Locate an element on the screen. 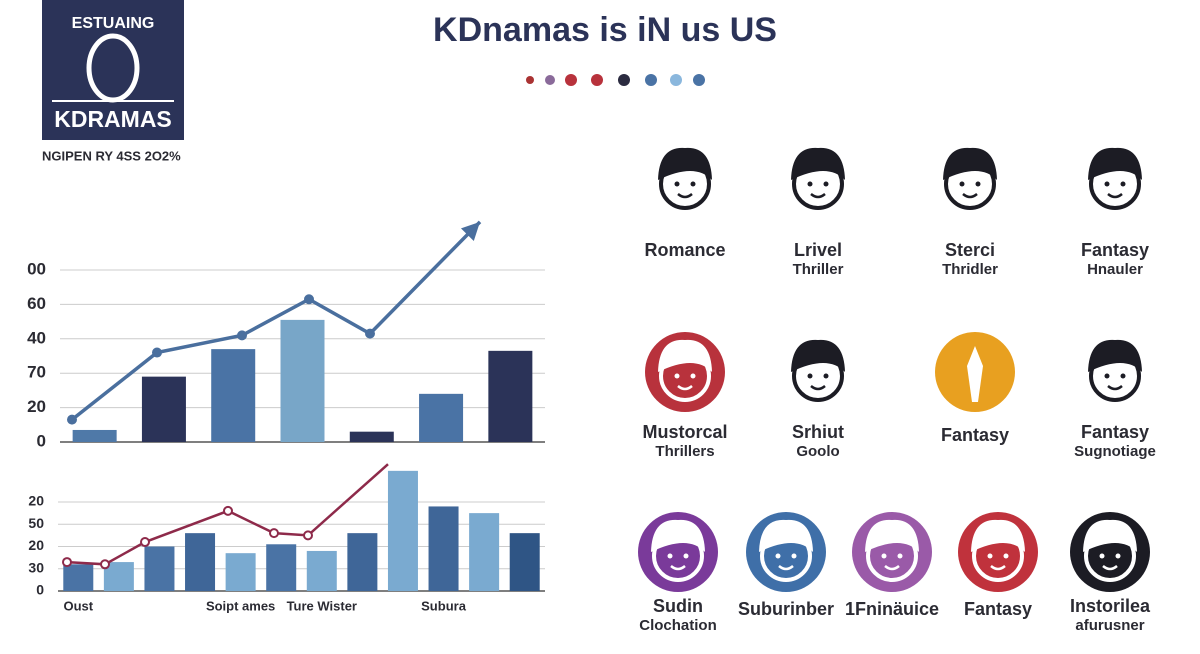 The image size is (1200, 654). logo-box is located at coordinates (113, 70).